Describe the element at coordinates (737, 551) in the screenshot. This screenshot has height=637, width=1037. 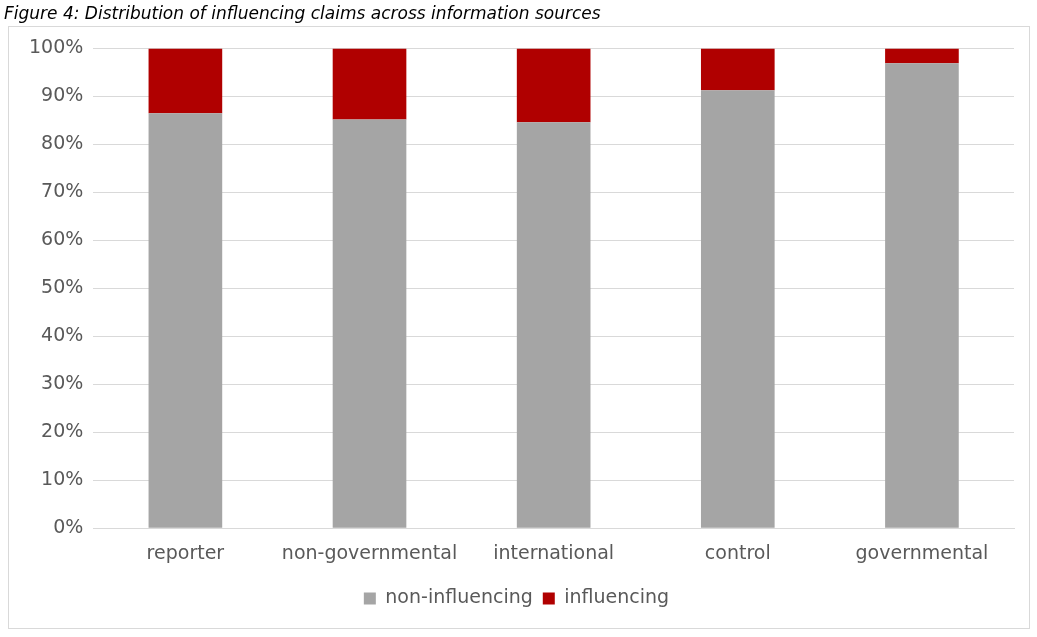
I see `x-tick-label: control` at that location.